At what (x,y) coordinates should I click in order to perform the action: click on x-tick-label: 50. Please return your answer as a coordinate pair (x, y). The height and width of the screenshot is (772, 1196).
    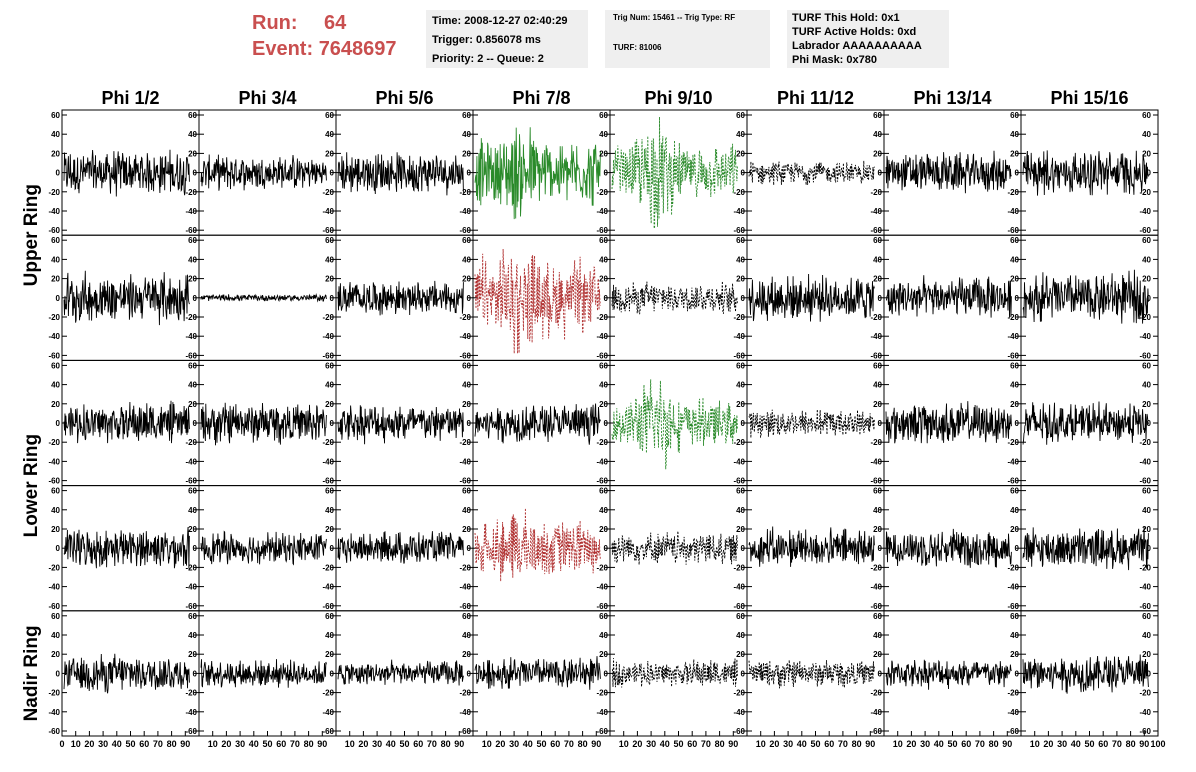
    Looking at the image, I should click on (1089, 744).